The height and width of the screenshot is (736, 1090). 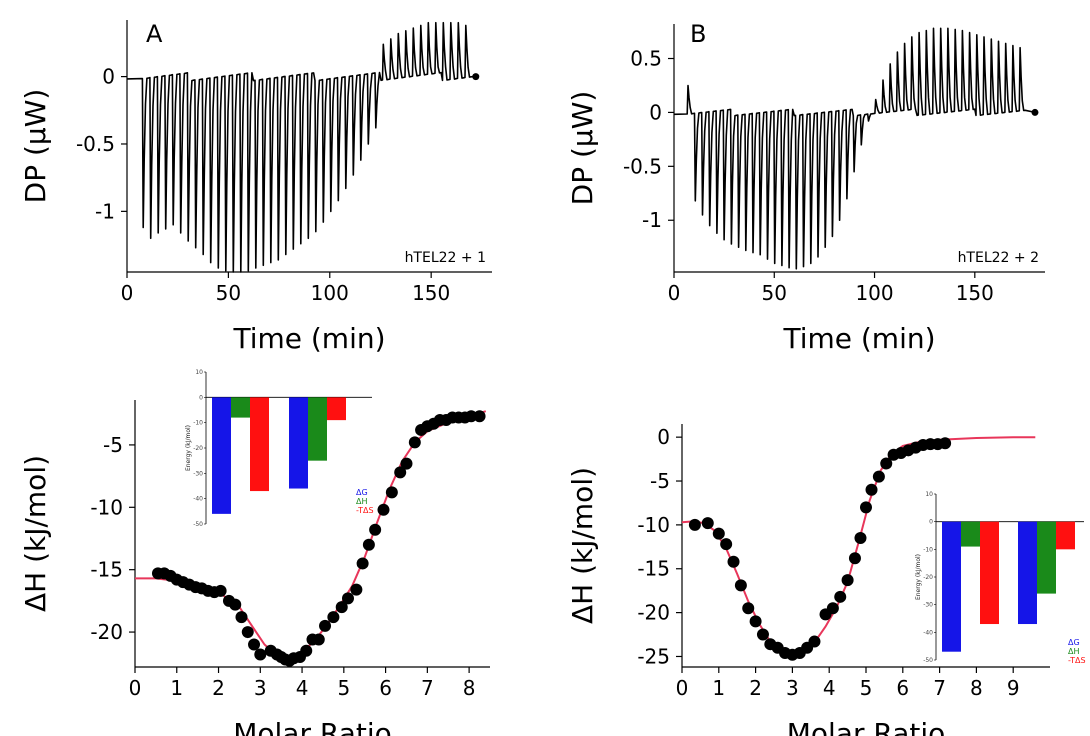 What do you see at coordinates (469, 688) in the screenshot?
I see `x-tick-label: 8` at bounding box center [469, 688].